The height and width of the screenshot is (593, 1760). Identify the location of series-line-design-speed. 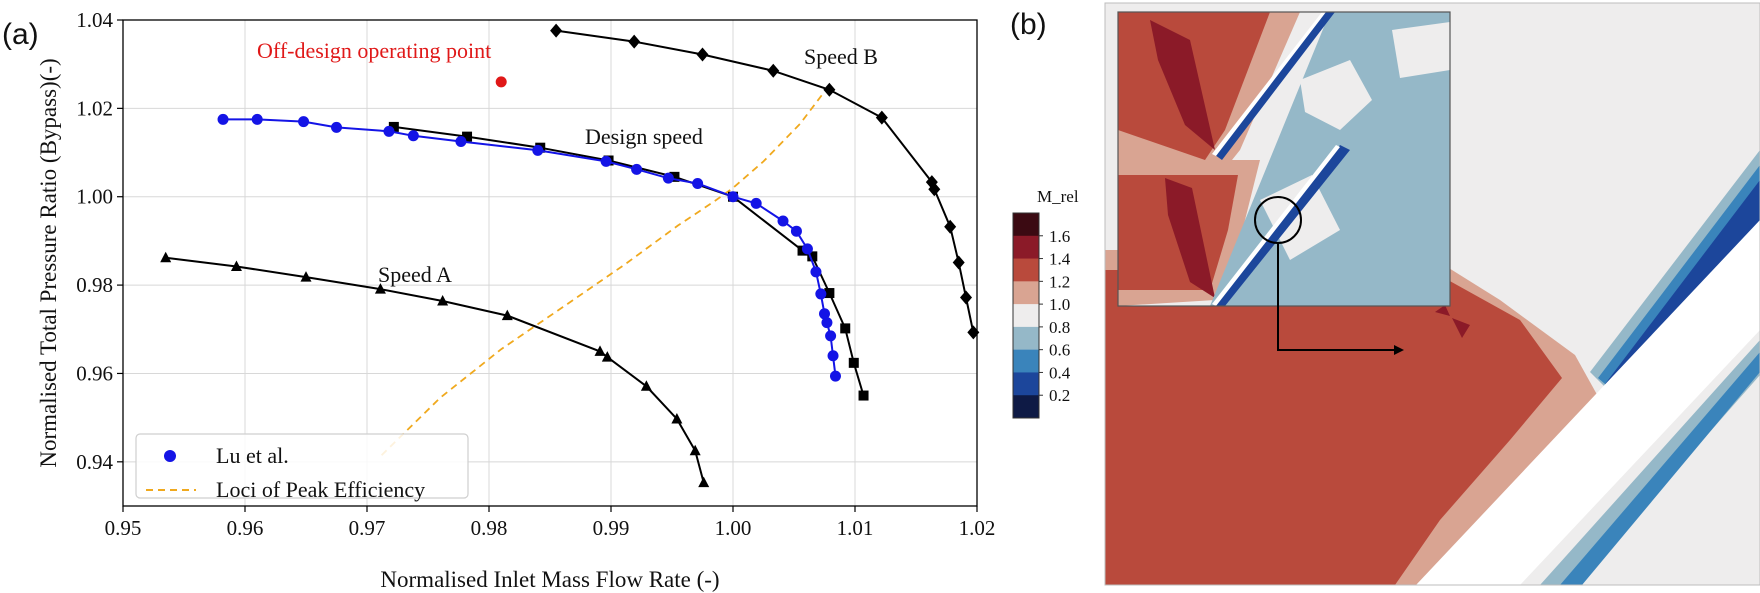
(629, 260).